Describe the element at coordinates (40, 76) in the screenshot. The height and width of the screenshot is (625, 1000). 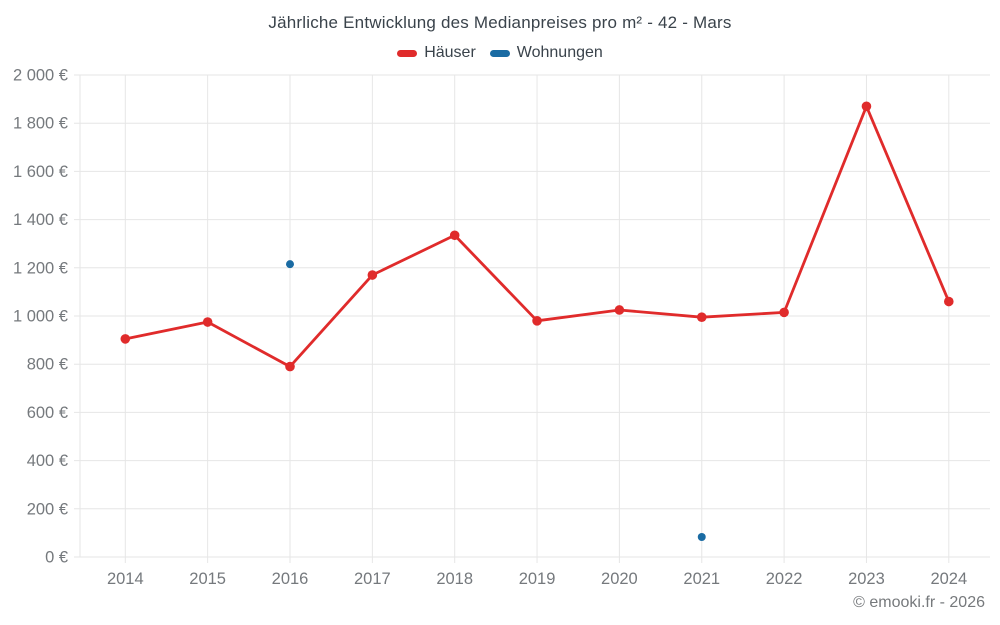
I see `y-tick-label-2000: 2 000 €` at that location.